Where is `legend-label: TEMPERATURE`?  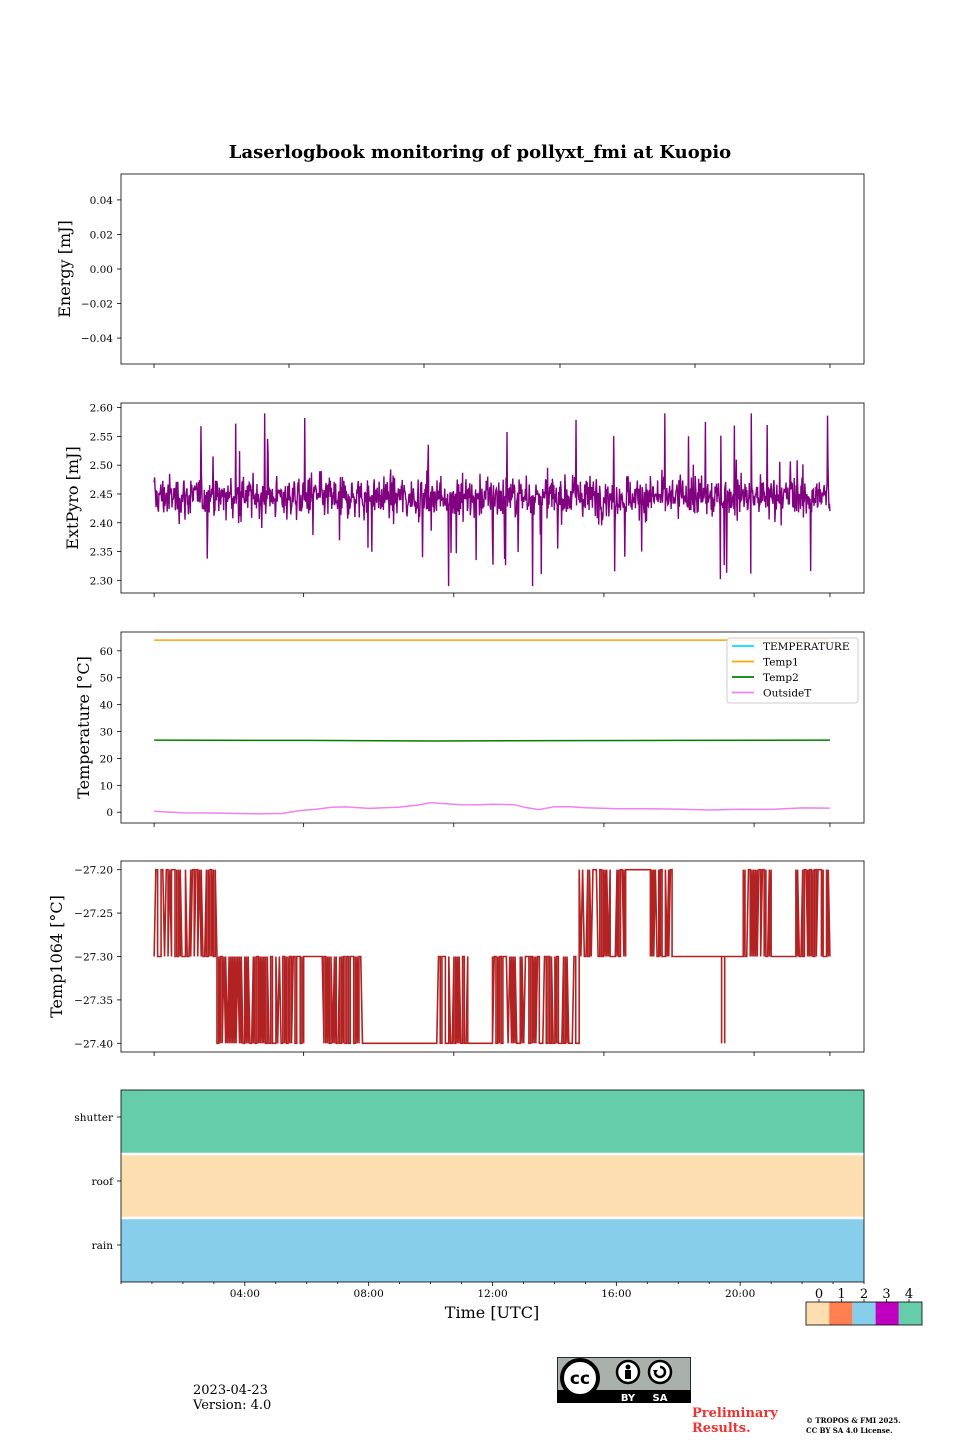
legend-label: TEMPERATURE is located at coordinates (806, 647).